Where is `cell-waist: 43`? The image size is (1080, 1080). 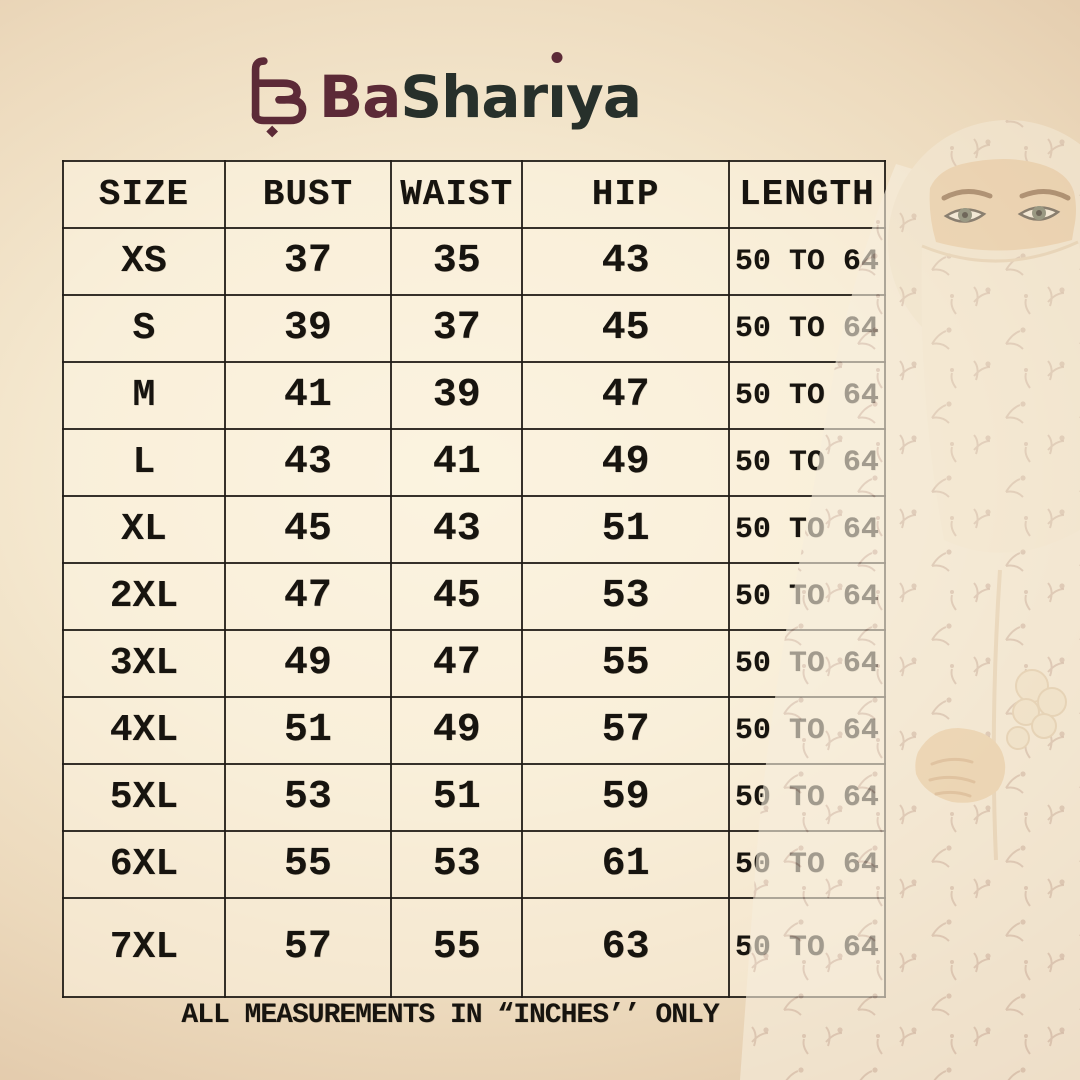 cell-waist: 43 is located at coordinates (456, 529).